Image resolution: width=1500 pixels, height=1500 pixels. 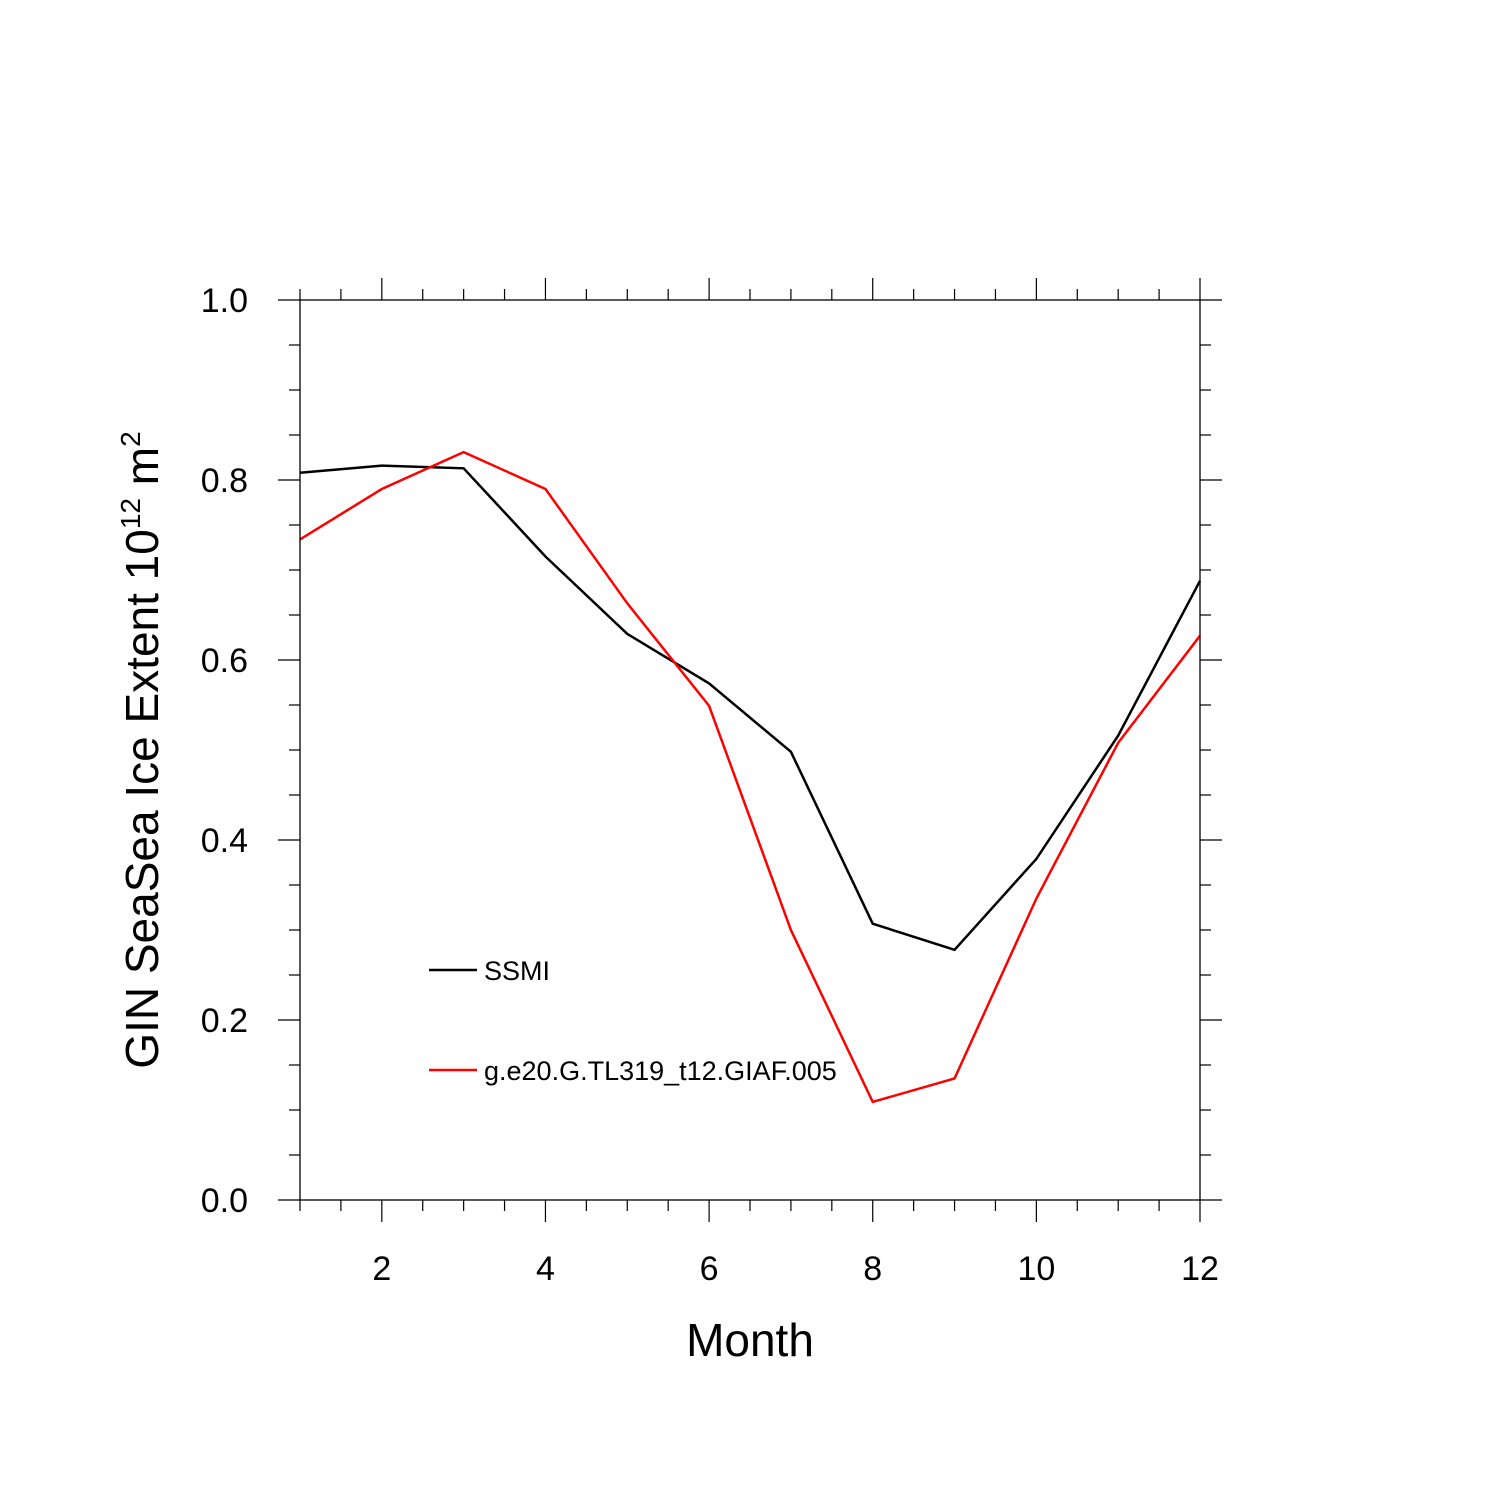 I want to click on legend: SSMI g.e20.G.TL319_t12.GIAF.005, so click(x=633, y=1021).